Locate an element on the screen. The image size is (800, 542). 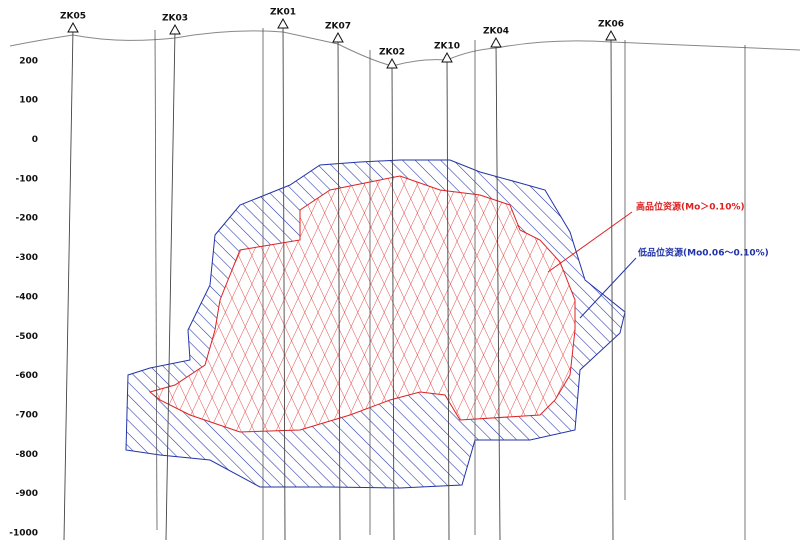
low-grade-label: 低品位资源(Mo0.06～0.10%) is located at coordinates (703, 253).